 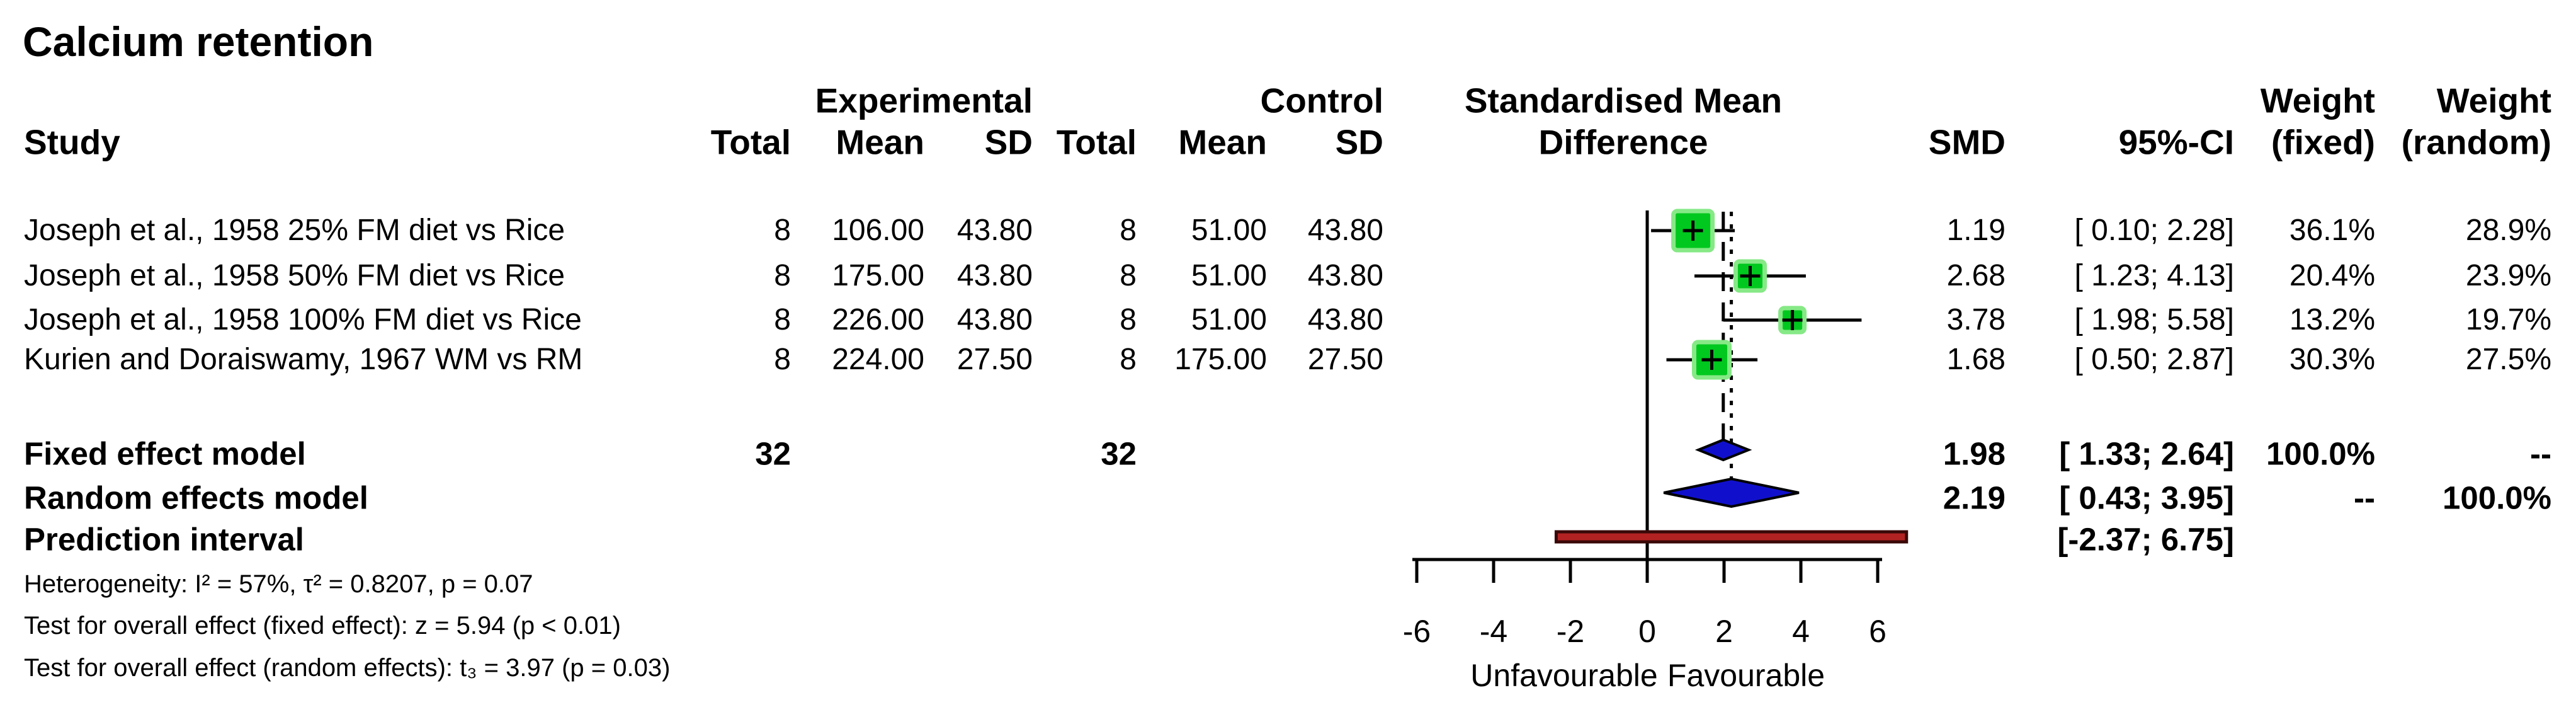 I want to click on pooled-label: Random effects model, so click(x=196, y=497).